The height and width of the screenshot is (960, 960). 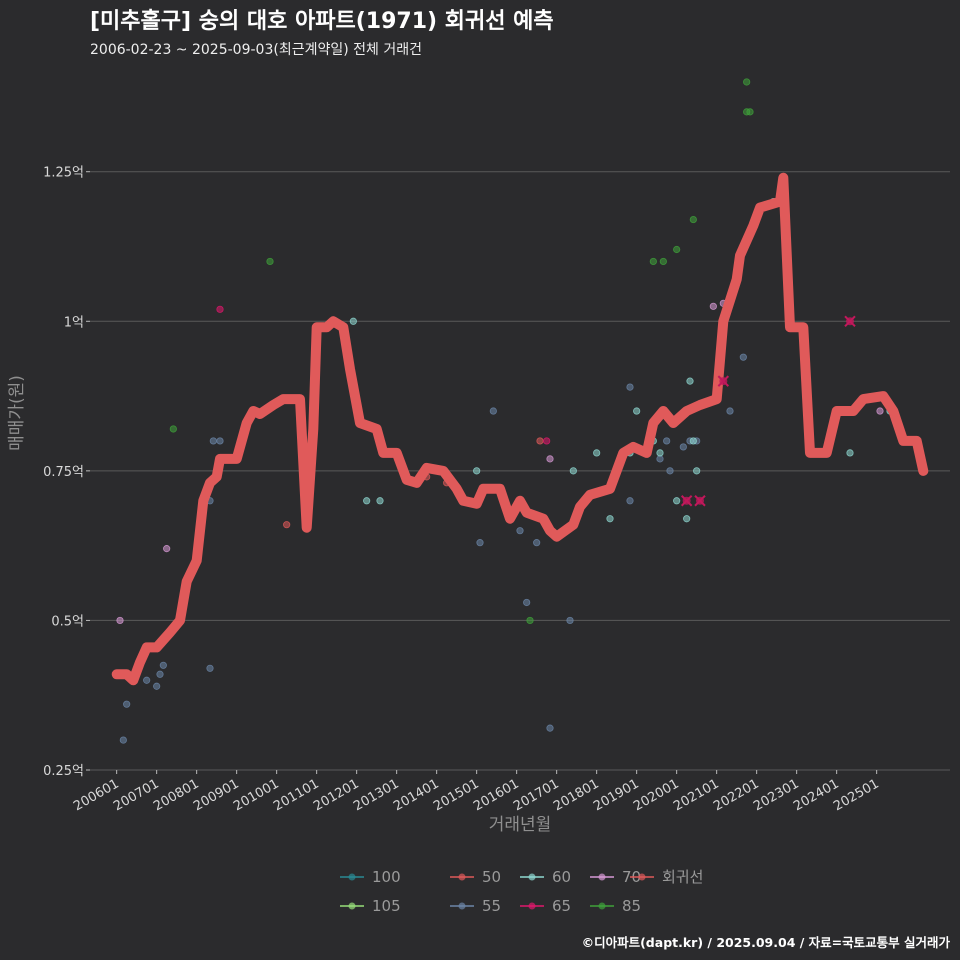 What do you see at coordinates (63, 173) in the screenshot?
I see `y-tick-label: 1.25억` at bounding box center [63, 173].